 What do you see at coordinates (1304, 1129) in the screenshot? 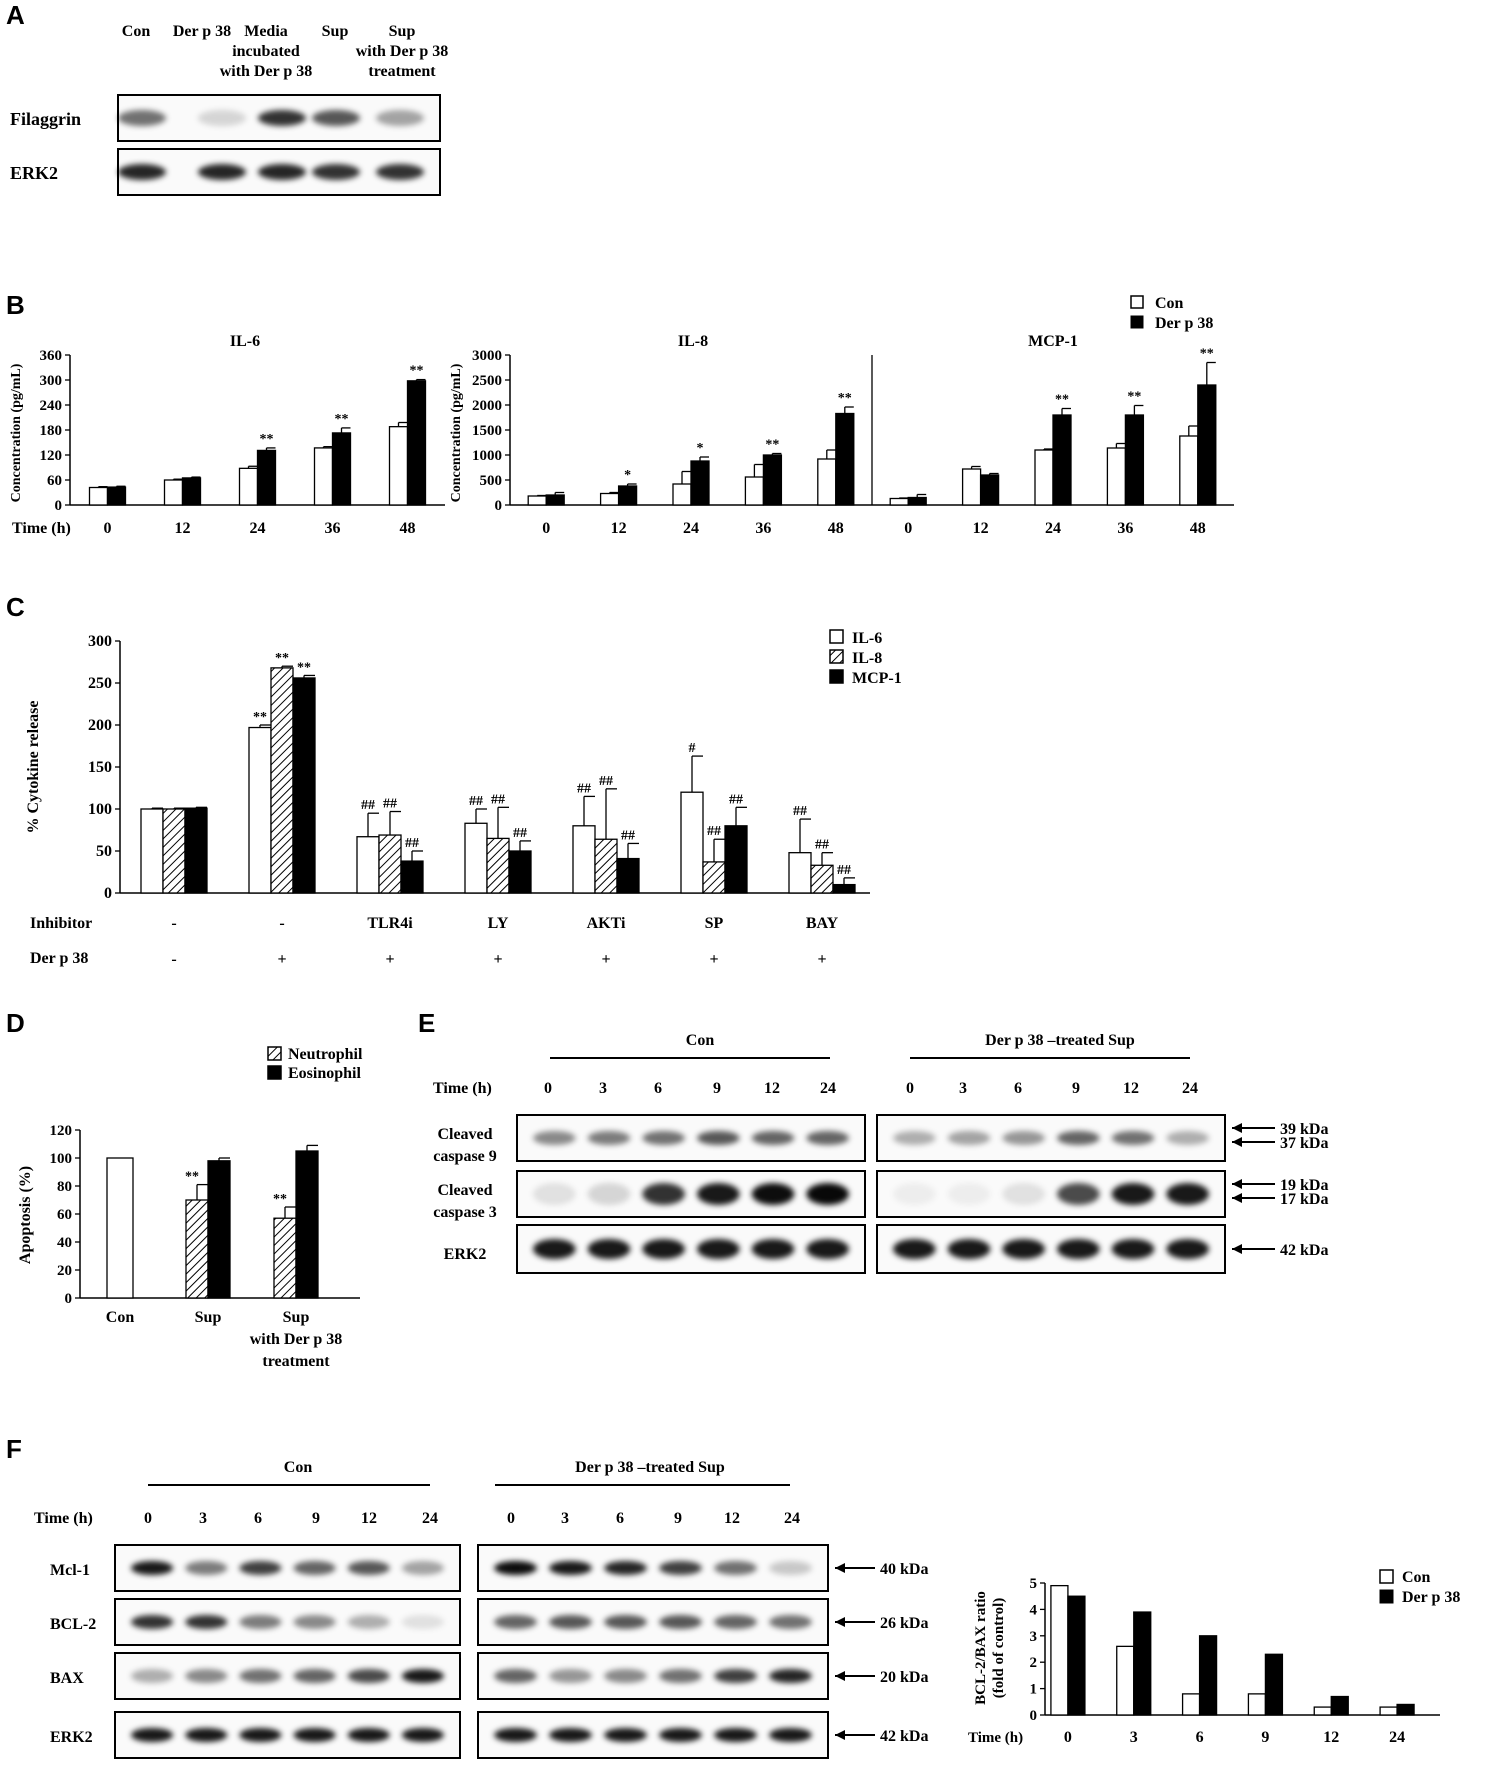
I see `e-kda-1-1: 39 kDa` at bounding box center [1304, 1129].